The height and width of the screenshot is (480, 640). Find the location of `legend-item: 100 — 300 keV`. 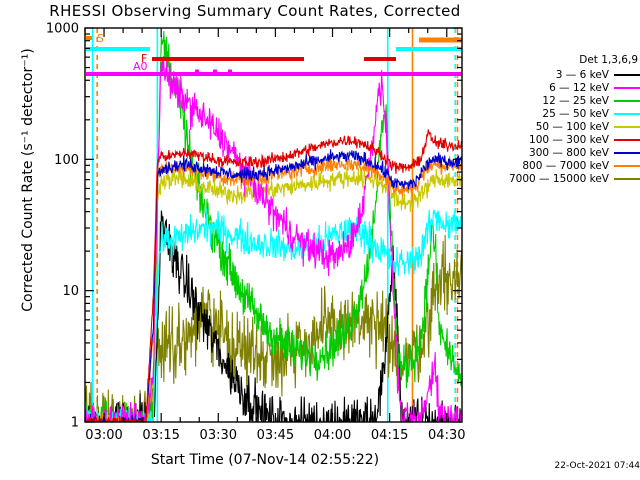

legend-item: 100 — 300 keV is located at coordinates (560, 139).